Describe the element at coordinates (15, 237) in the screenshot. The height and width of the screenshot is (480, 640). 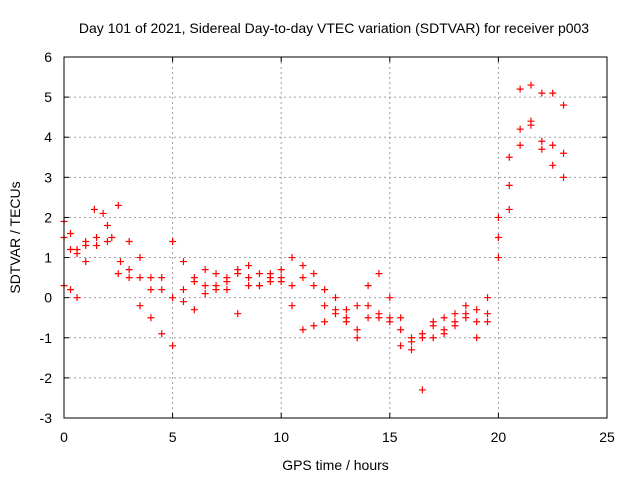
I see `y-axis-label: SDTVAR / TECUs` at that location.